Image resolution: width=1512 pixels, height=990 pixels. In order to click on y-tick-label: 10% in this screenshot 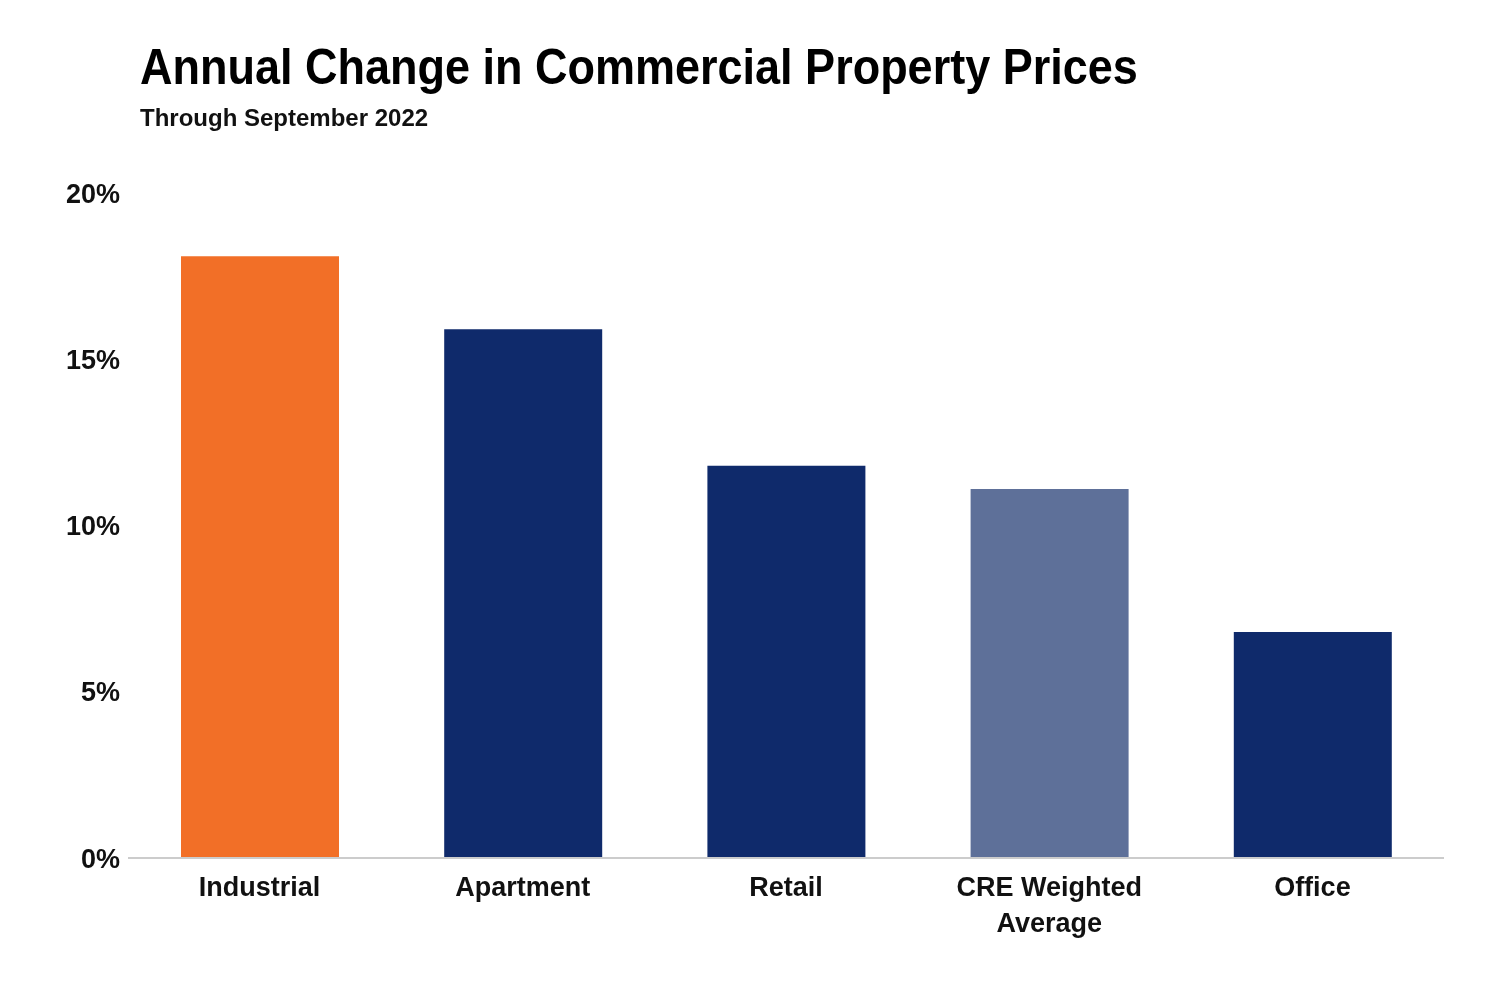, I will do `click(92, 526)`.